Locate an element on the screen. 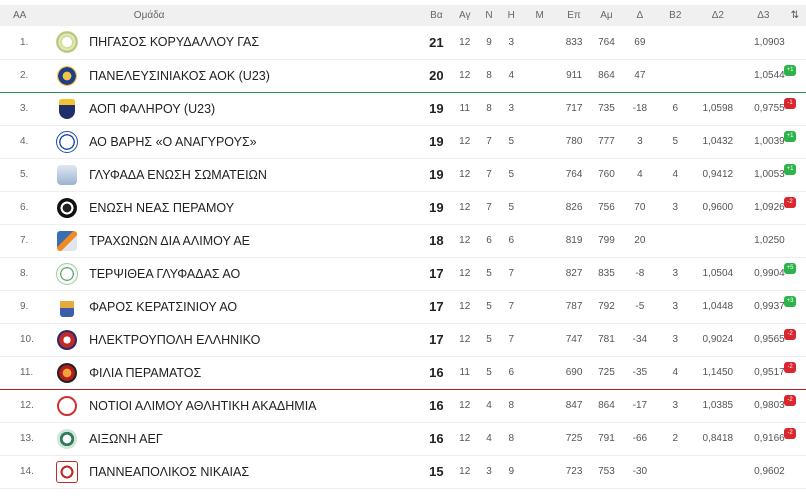 This screenshot has height=500, width=806. col-points: Βα is located at coordinates (436, 15).